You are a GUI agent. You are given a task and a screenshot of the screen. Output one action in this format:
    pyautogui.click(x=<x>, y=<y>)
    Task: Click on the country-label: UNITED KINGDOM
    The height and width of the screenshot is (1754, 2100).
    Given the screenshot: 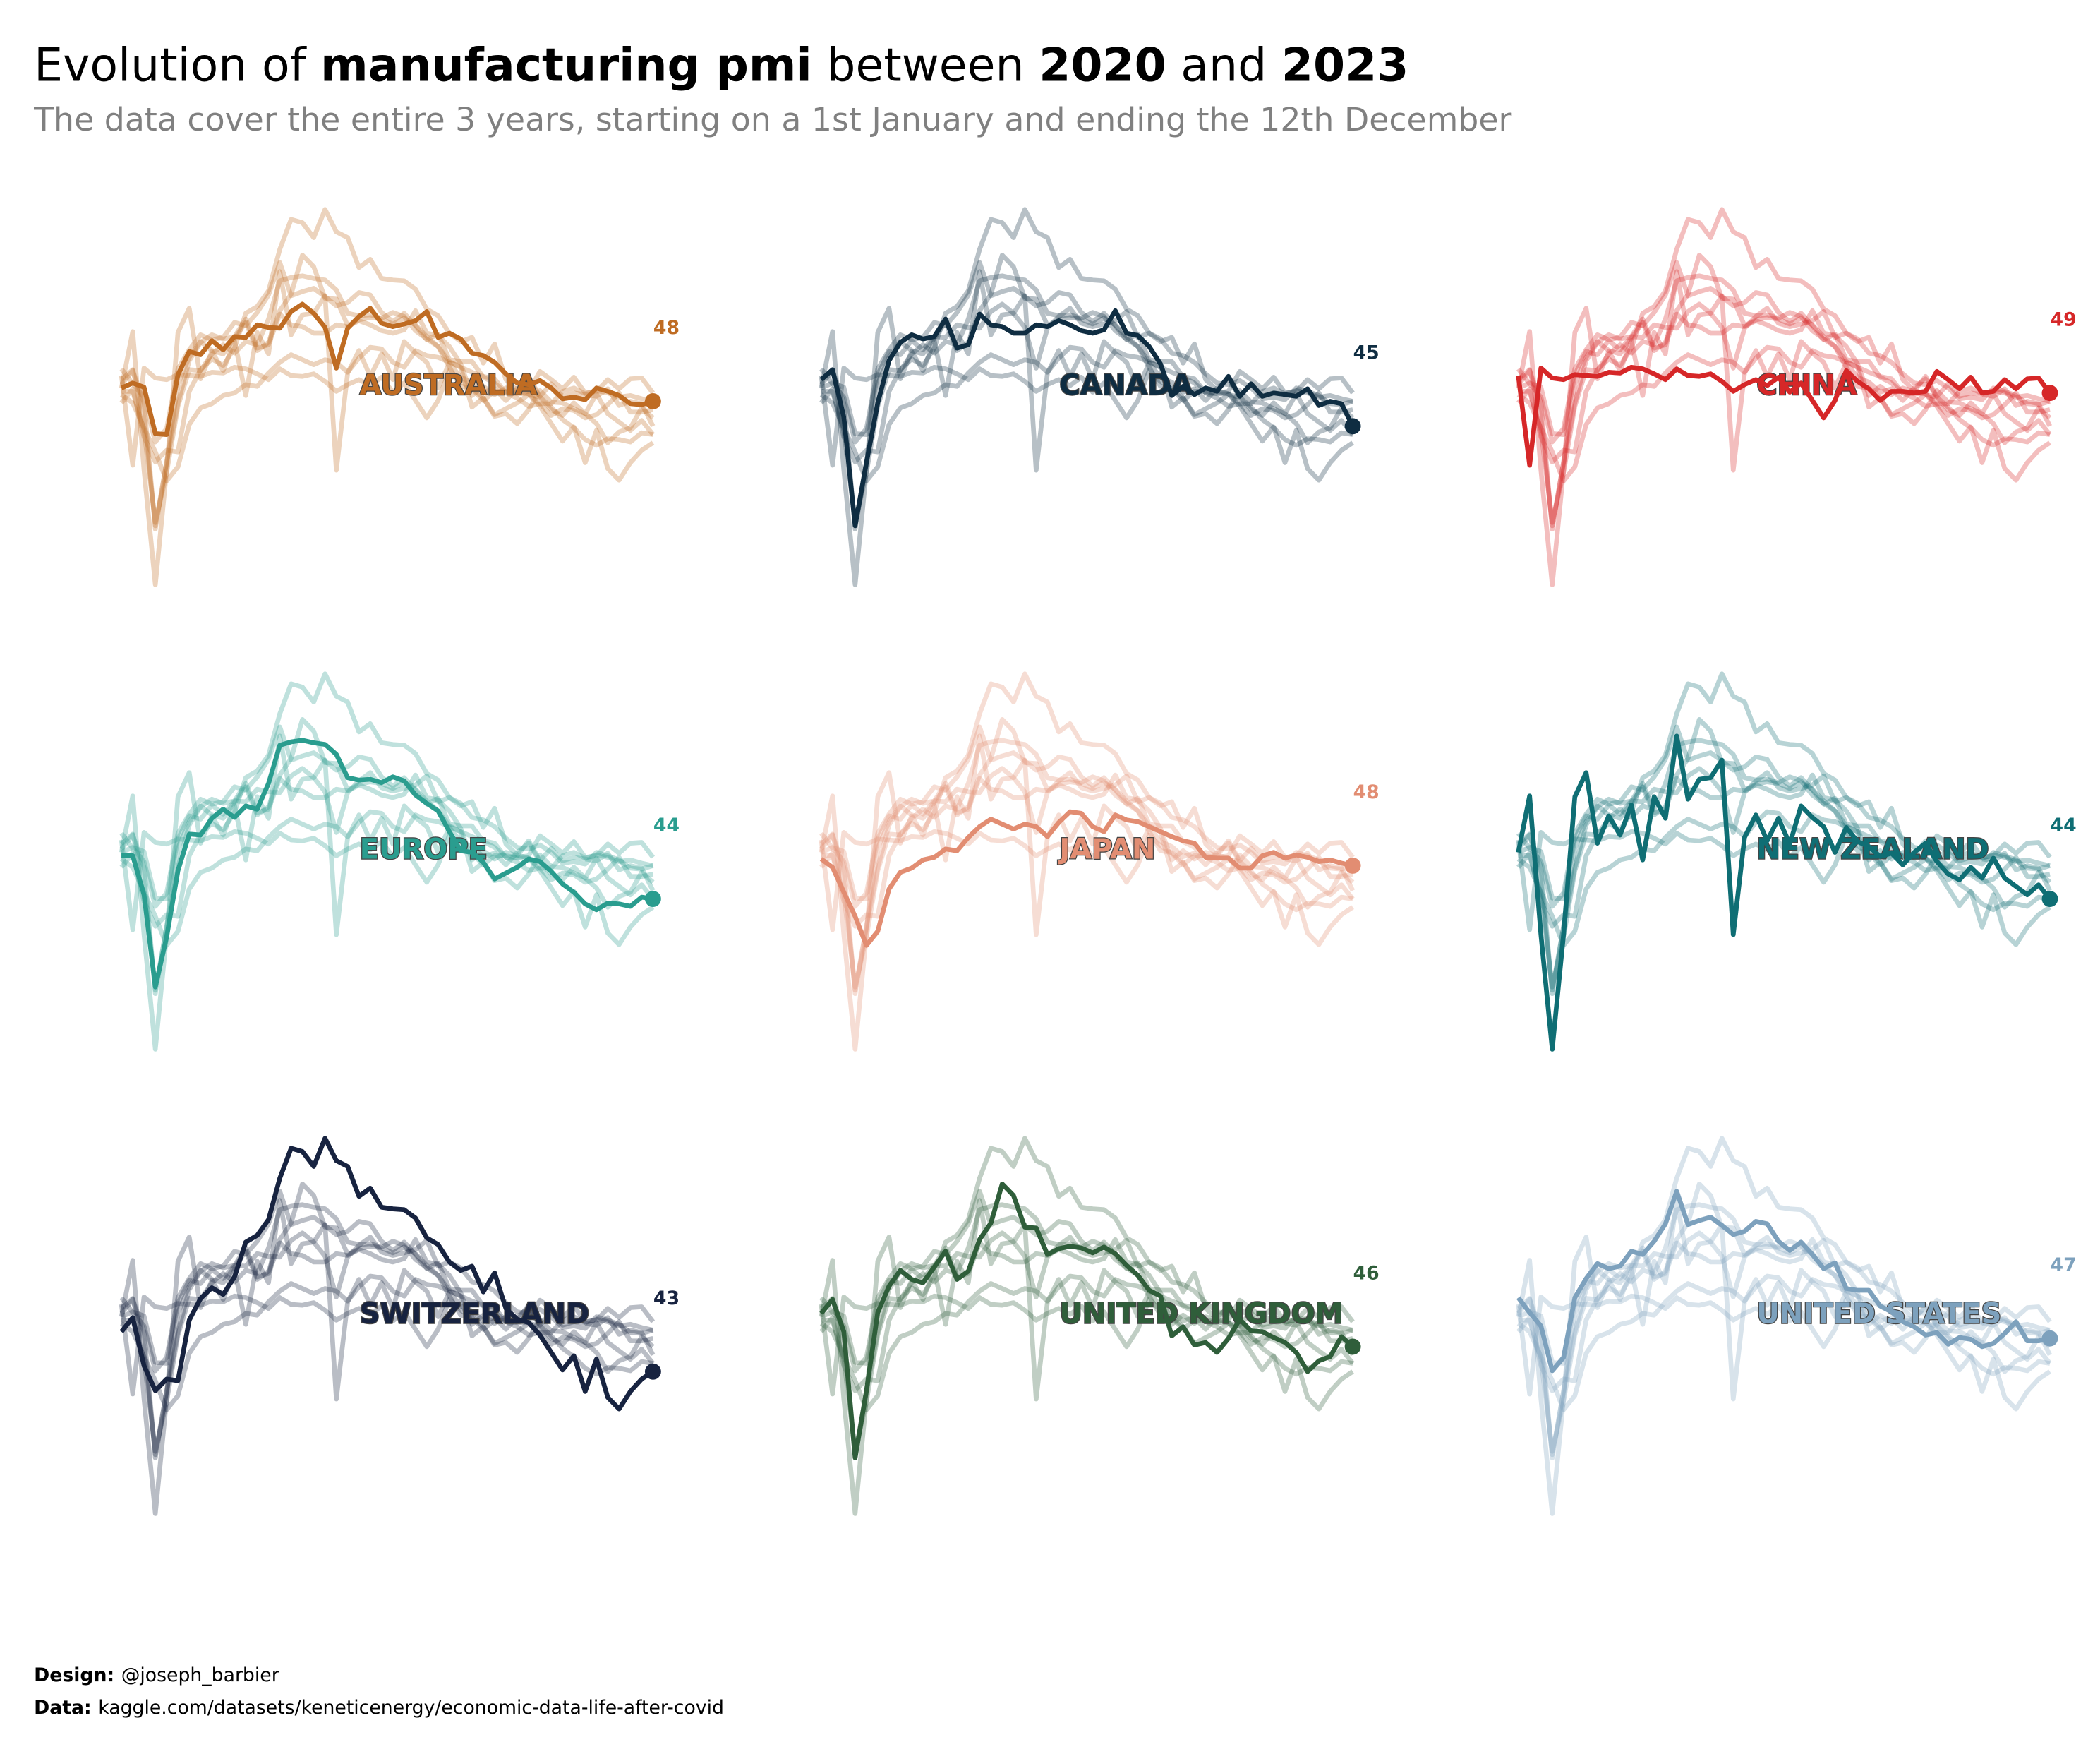 What is the action you would take?
    pyautogui.click(x=1201, y=1314)
    